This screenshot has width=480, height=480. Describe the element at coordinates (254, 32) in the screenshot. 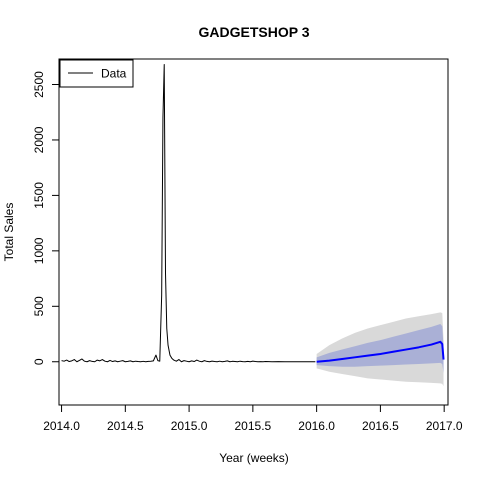

I see `chart-title: GADGETSHOP 3` at that location.